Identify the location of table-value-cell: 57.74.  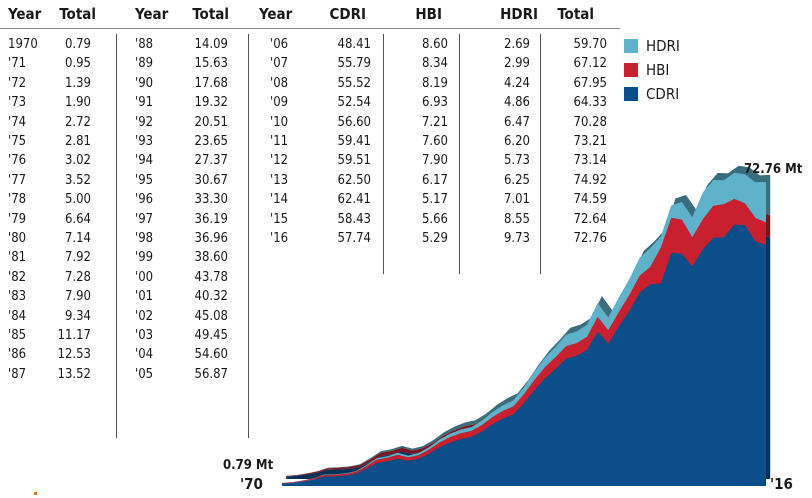
(354, 238).